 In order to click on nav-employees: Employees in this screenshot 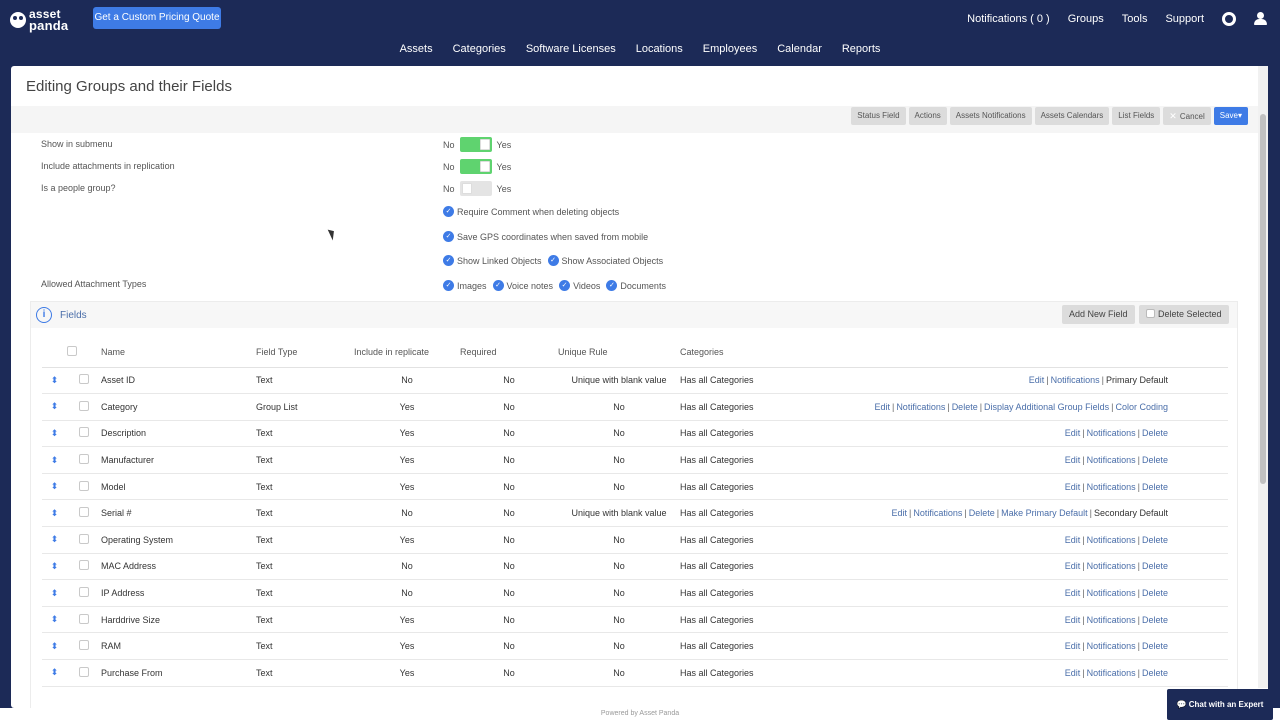, I will do `click(730, 49)`.